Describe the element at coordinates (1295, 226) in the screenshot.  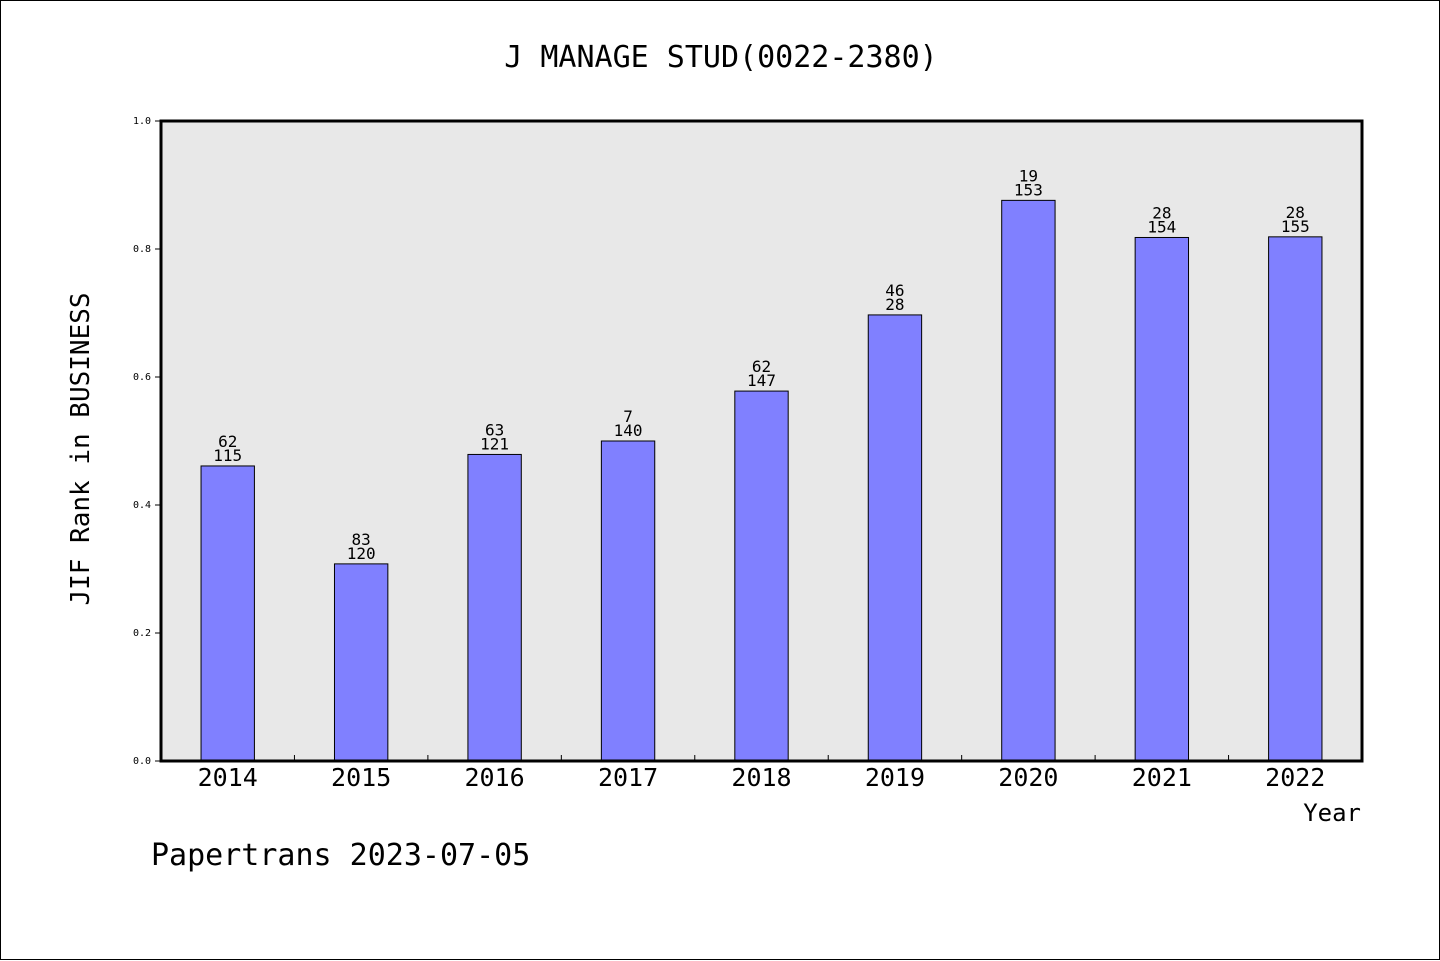
I see `bar-label-bottom: 155` at that location.